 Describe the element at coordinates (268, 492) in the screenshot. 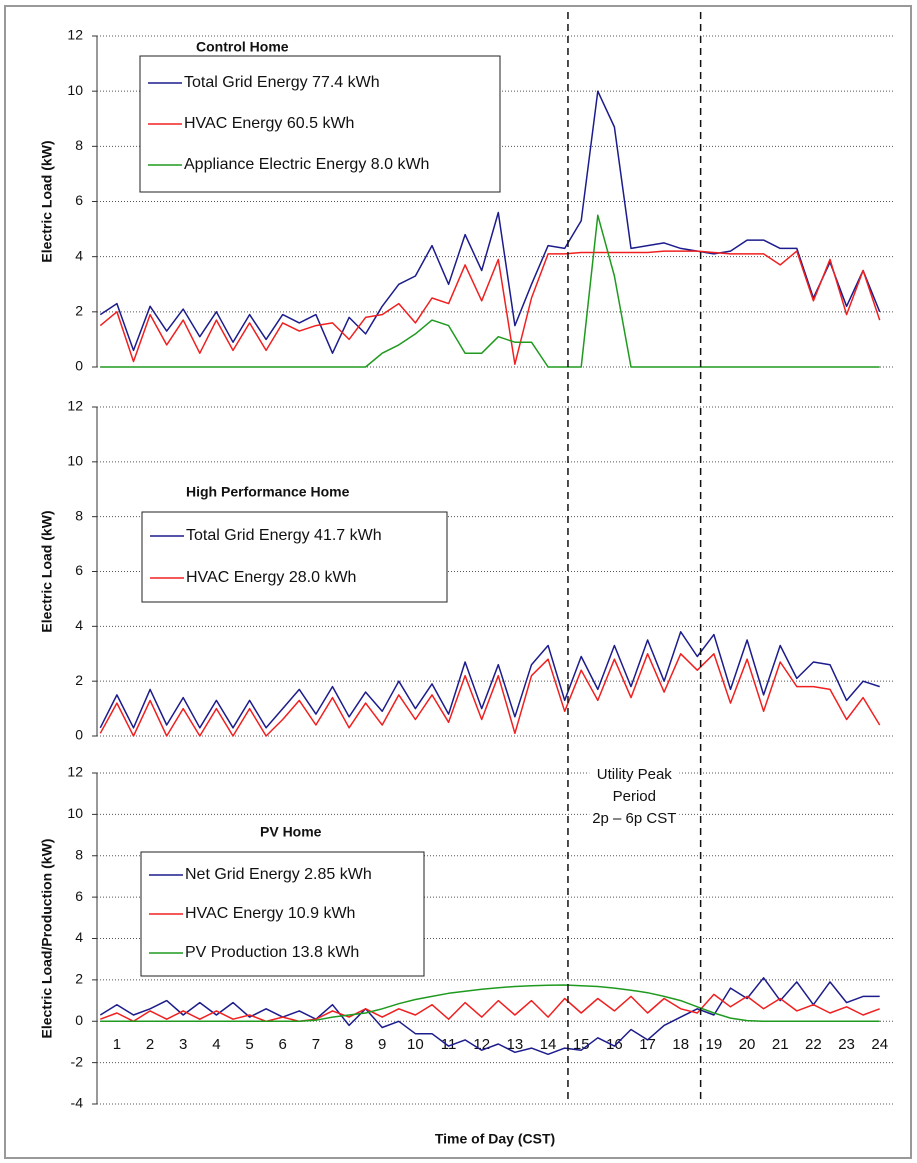

I see `panel-title: High Performance Home` at that location.